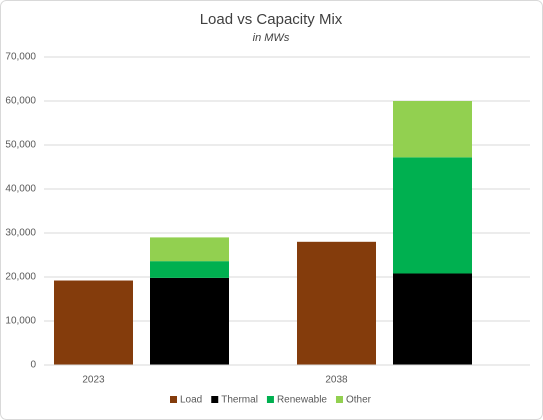  Describe the element at coordinates (20, 57) in the screenshot. I see `y-tick-label: 70,000` at that location.